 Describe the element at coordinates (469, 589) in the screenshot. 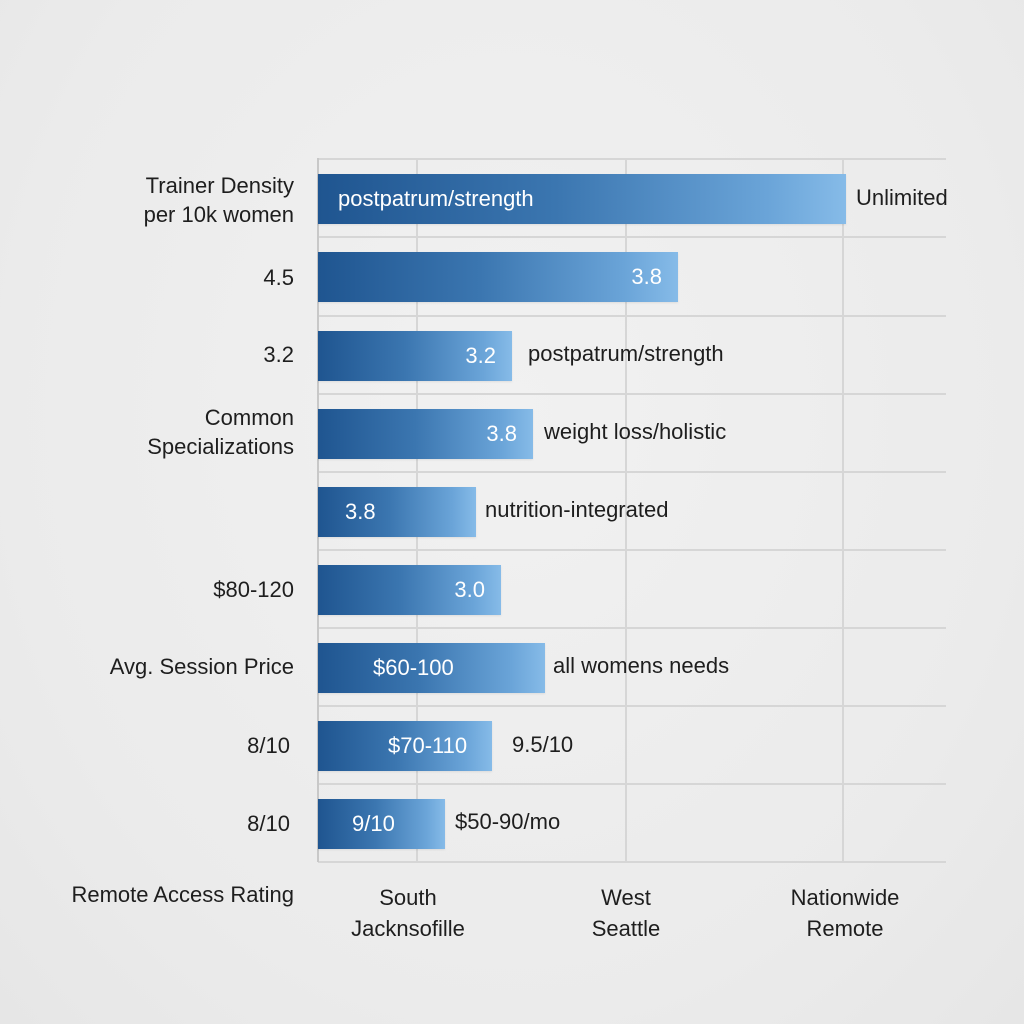

I see `bar-inside-label: 3.0` at that location.